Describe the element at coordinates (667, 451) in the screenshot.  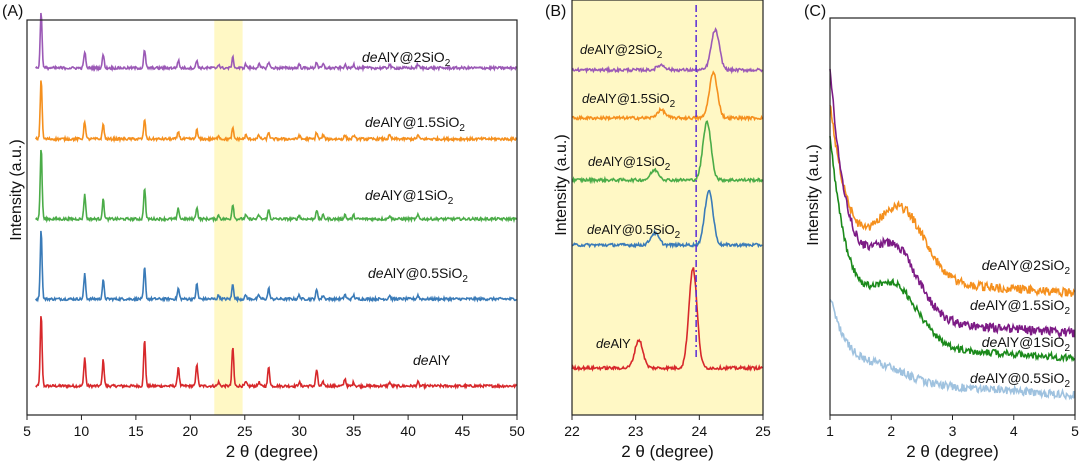
I see `x-axis-title-b: 2 θ (degree)` at that location.